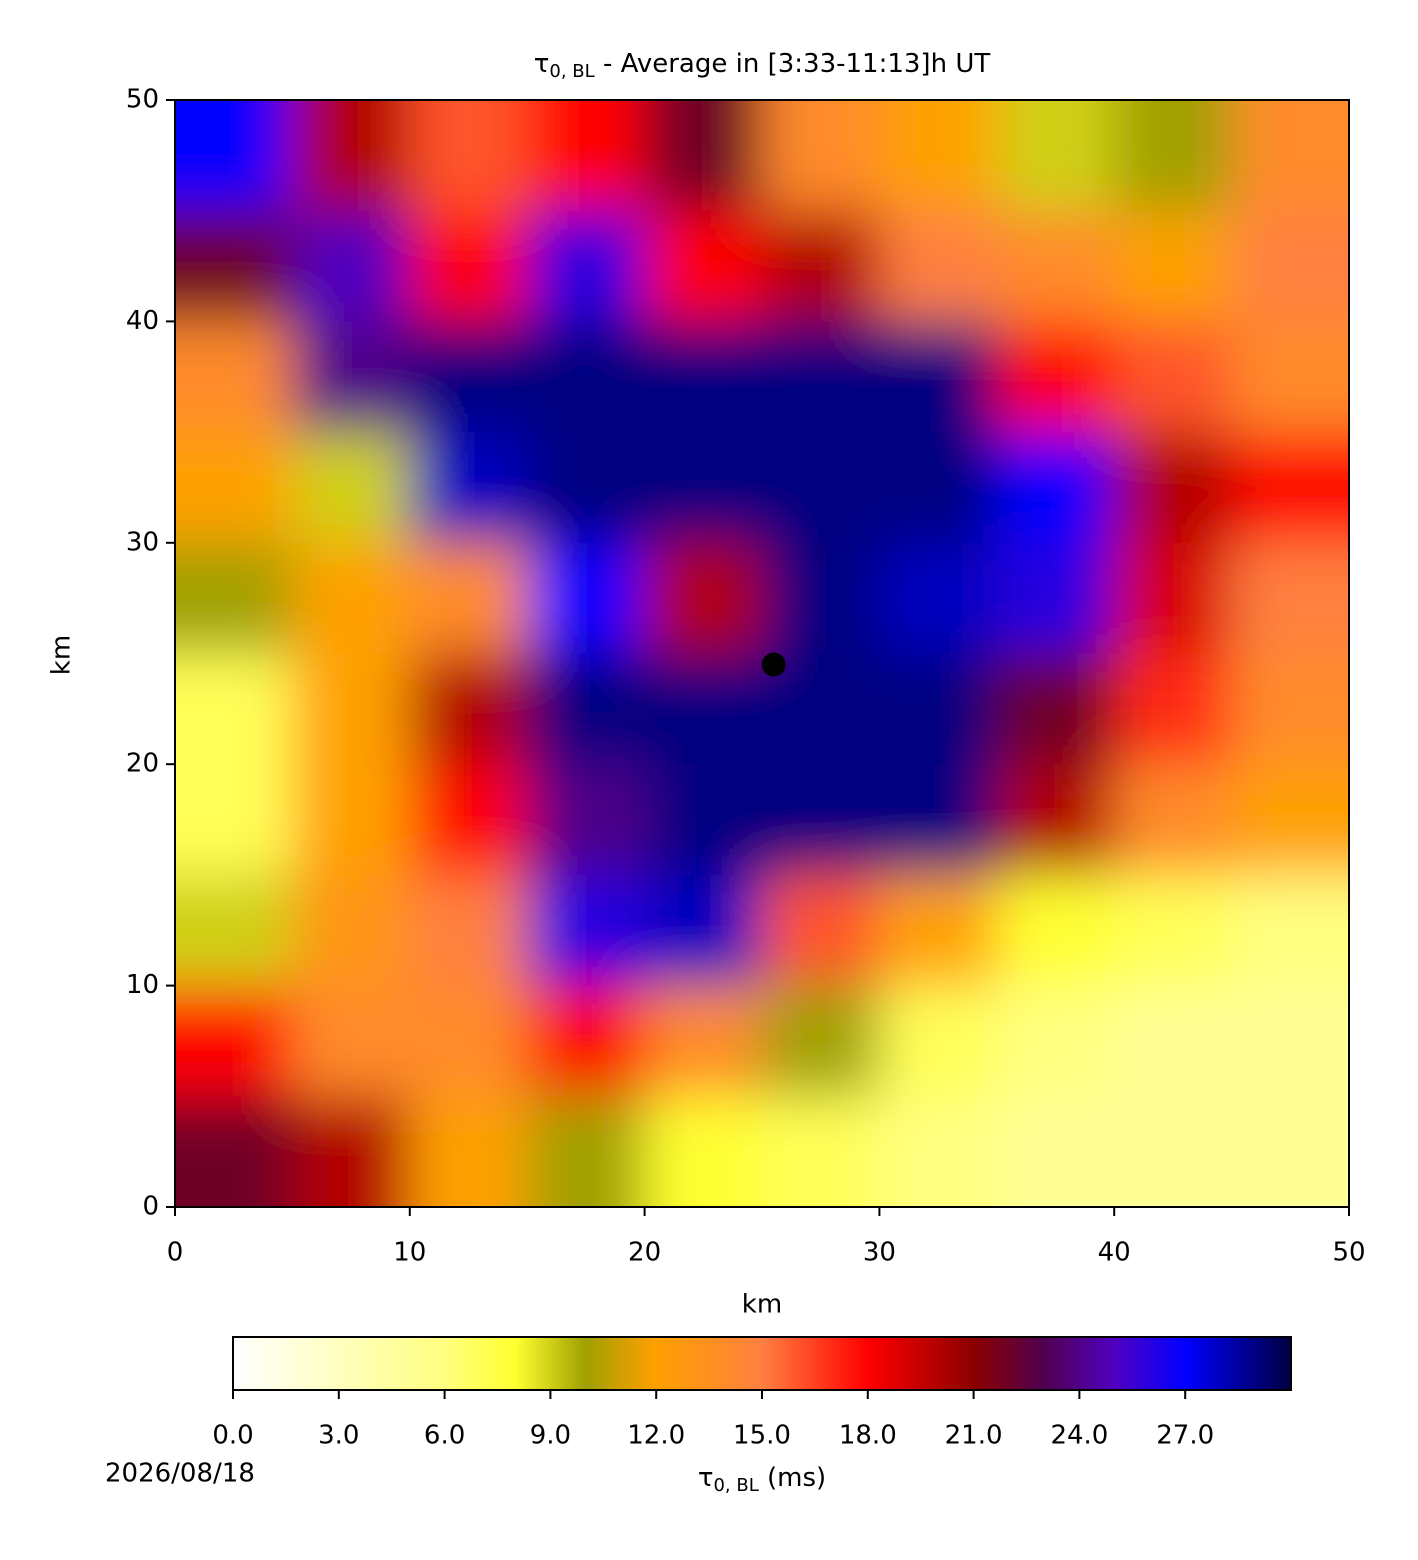 The image size is (1418, 1560). What do you see at coordinates (762, 1305) in the screenshot?
I see `x-axis-label: km` at bounding box center [762, 1305].